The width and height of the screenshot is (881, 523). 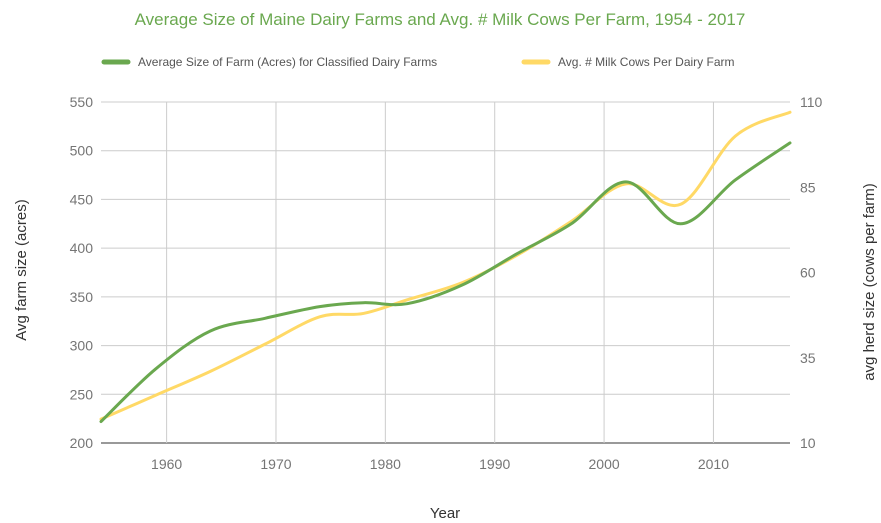 What do you see at coordinates (21, 269) in the screenshot?
I see `y-axis-title-left: Avg farm size (acres)` at bounding box center [21, 269].